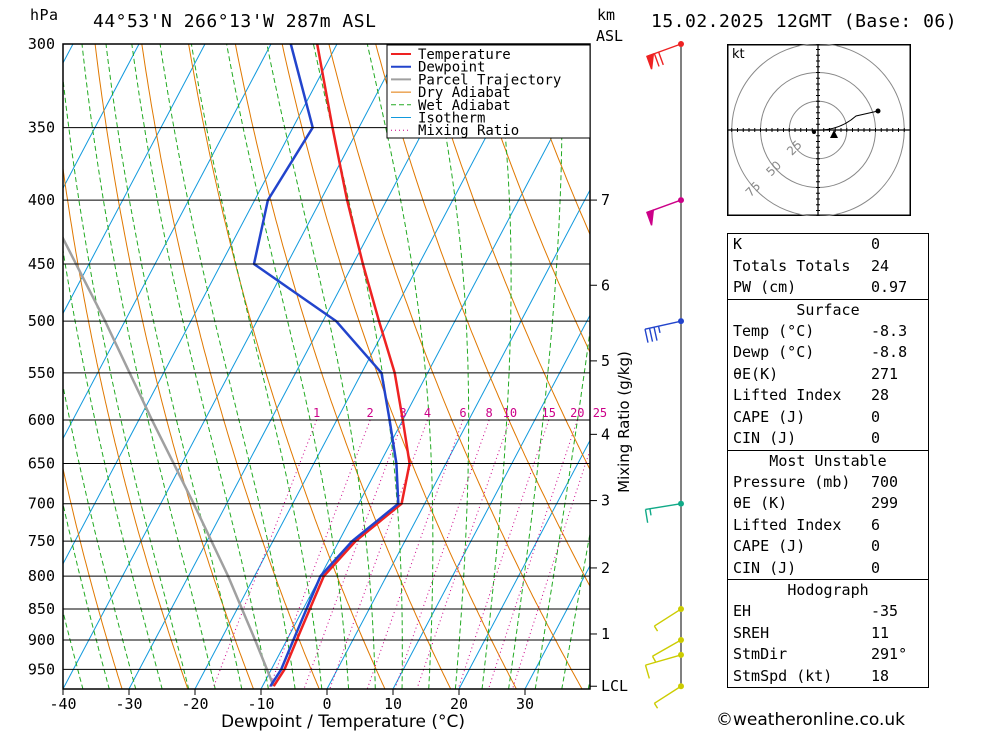 The width and height of the screenshot is (1000, 733). I want to click on hodograph-trace, so click(845, 120).